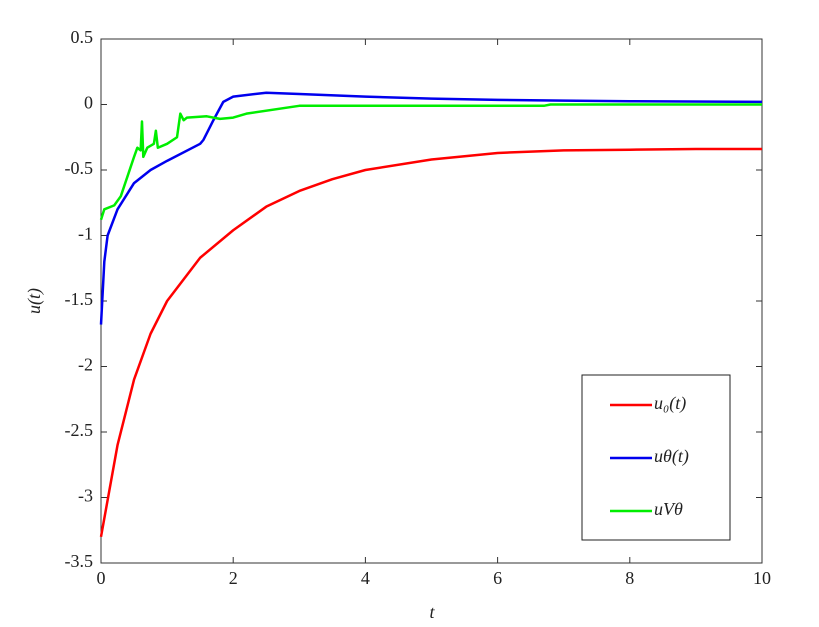 Image resolution: width=819 pixels, height=627 pixels. What do you see at coordinates (85, 365) in the screenshot?
I see `y-tick-label: -2` at bounding box center [85, 365].